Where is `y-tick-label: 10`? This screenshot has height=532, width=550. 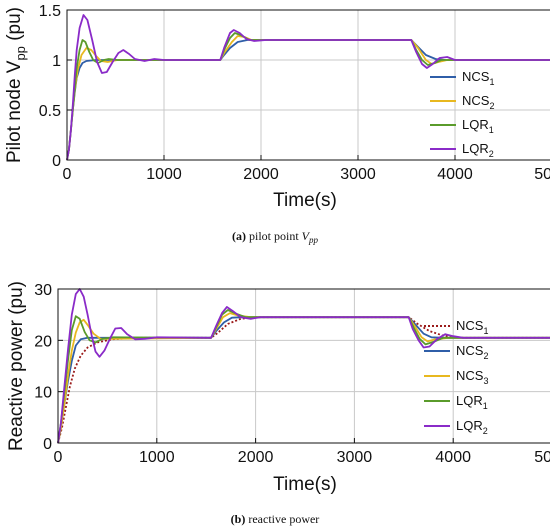 y-tick-label: 10 is located at coordinates (43, 393).